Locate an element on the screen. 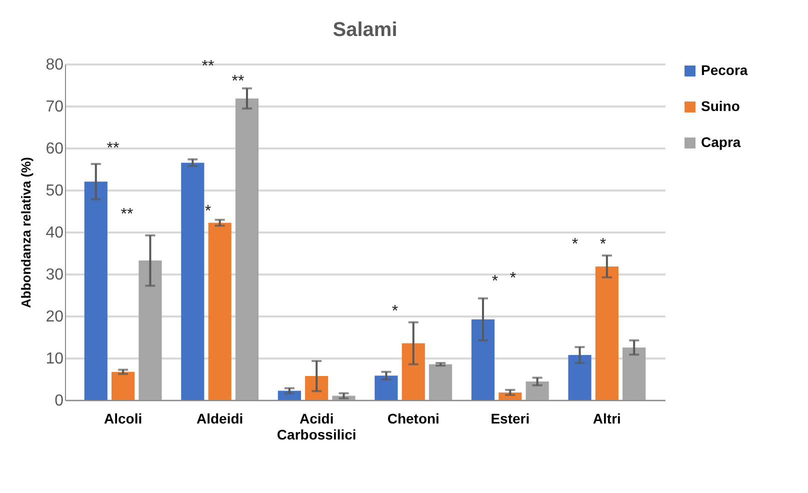 This screenshot has width=808, height=493. chart-title: Salami is located at coordinates (365, 30).